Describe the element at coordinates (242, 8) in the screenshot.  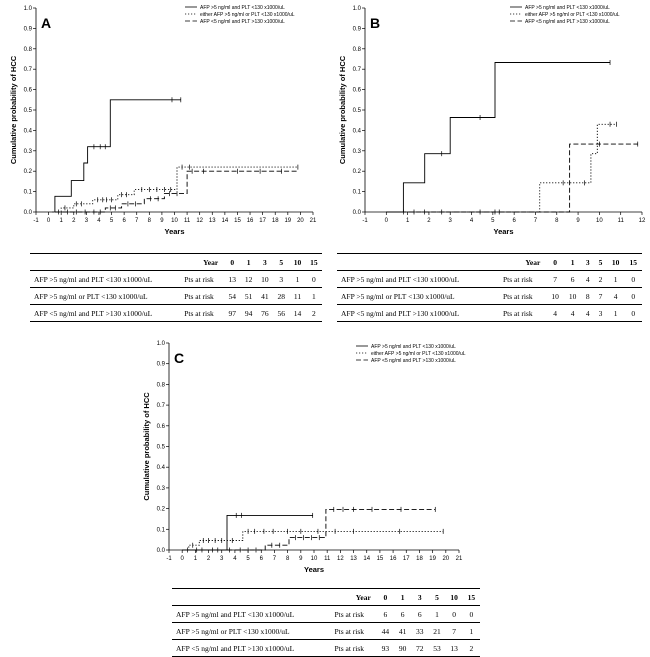
I see `legend-entry: AFP >5 ng/ml and PLT <130 x1000/uL` at that location.